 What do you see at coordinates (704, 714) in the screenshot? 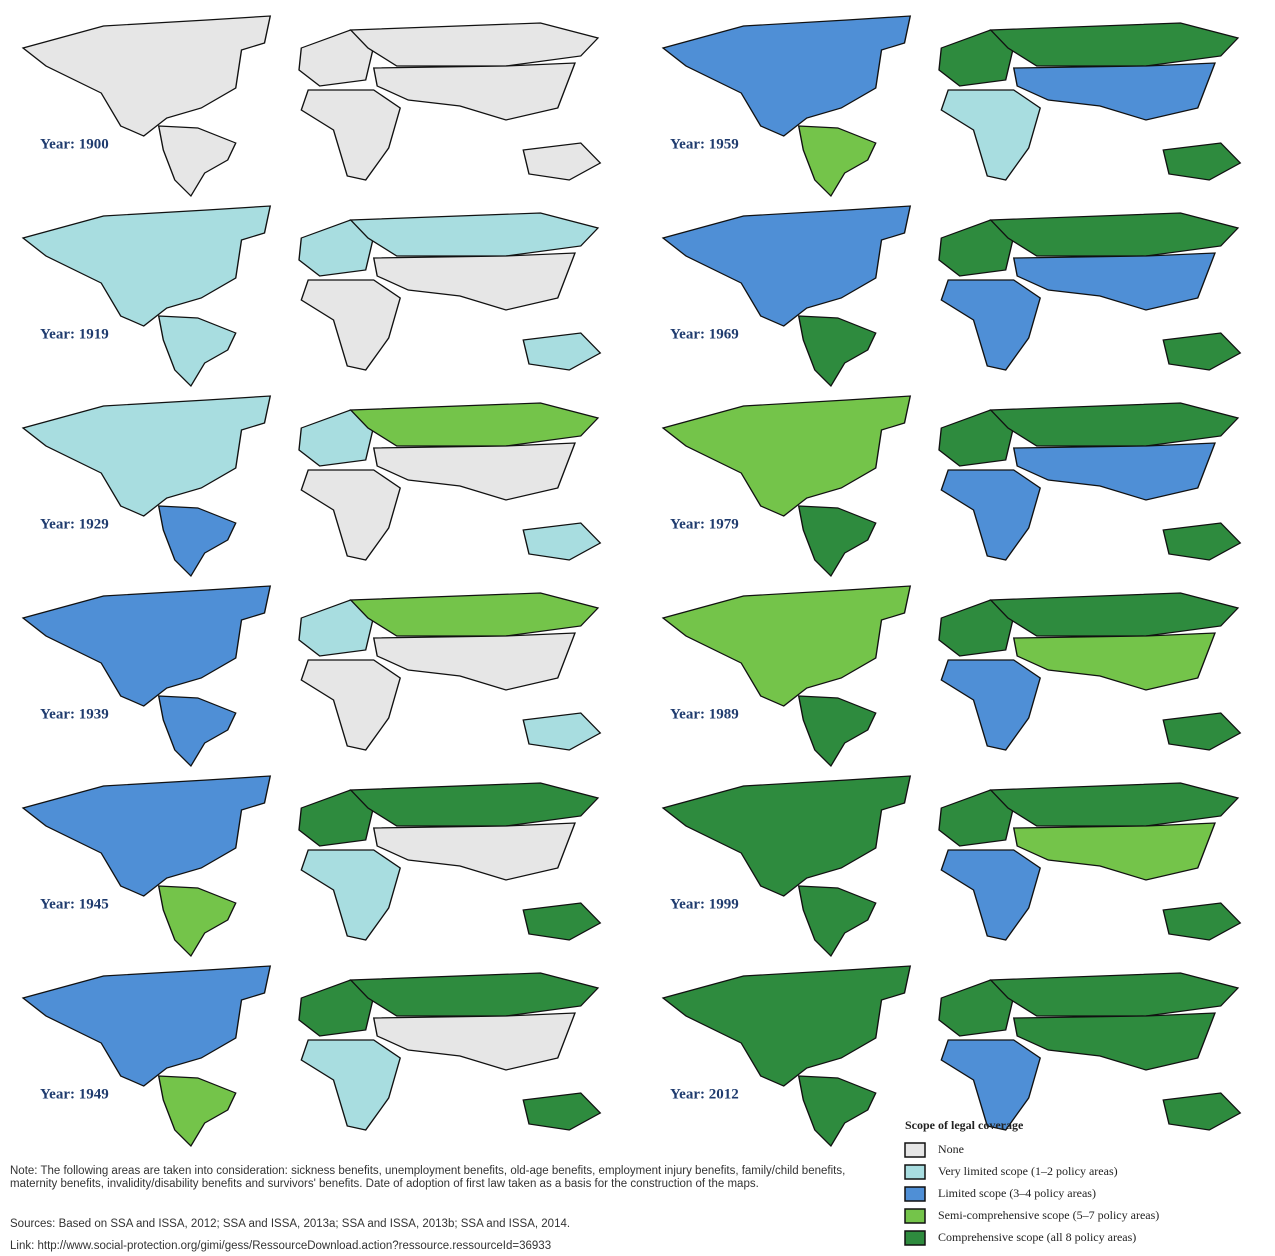
I see `year-label: Year: 1989` at bounding box center [704, 714].